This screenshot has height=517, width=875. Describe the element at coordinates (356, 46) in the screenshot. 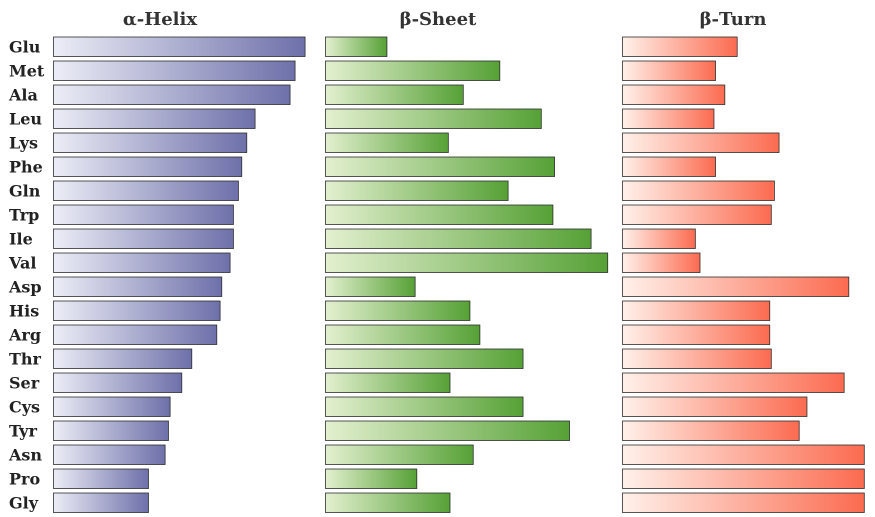

I see `bar-beta-sheet-glu` at that location.